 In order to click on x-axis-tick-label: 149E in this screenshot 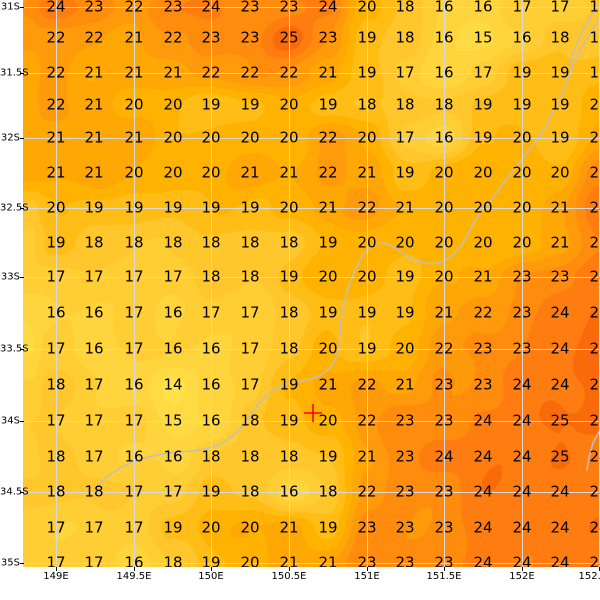, I will do `click(56, 576)`.